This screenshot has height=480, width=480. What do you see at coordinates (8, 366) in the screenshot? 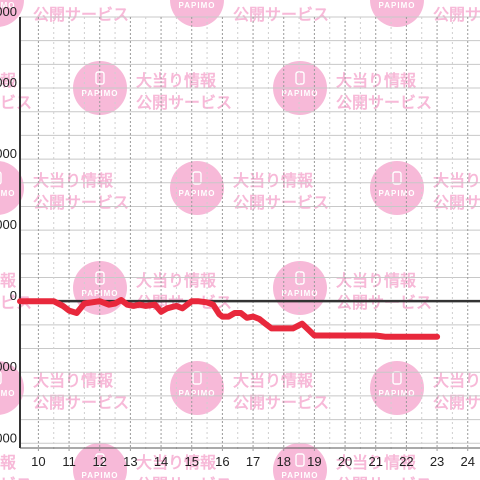
I see `y-tick-label: -3,000` at bounding box center [8, 366].